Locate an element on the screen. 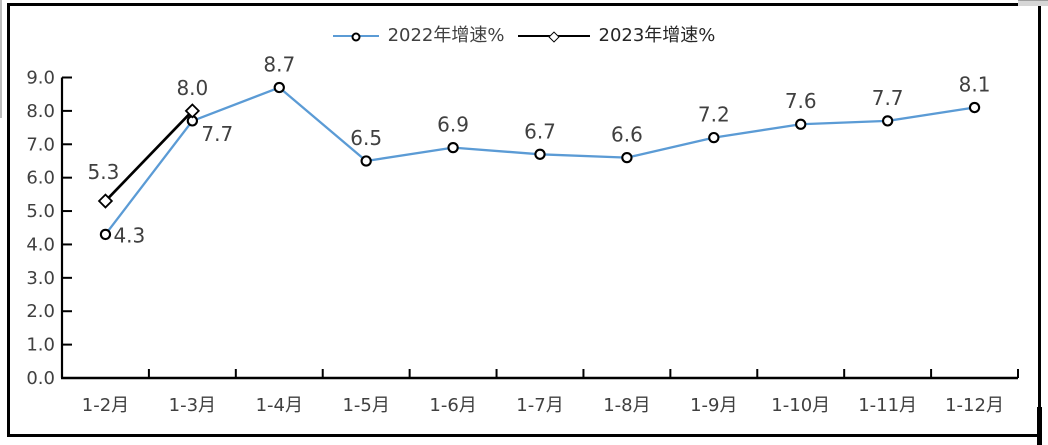  chart-legend: 2022年增速% 2023年增速% is located at coordinates (524, 36).